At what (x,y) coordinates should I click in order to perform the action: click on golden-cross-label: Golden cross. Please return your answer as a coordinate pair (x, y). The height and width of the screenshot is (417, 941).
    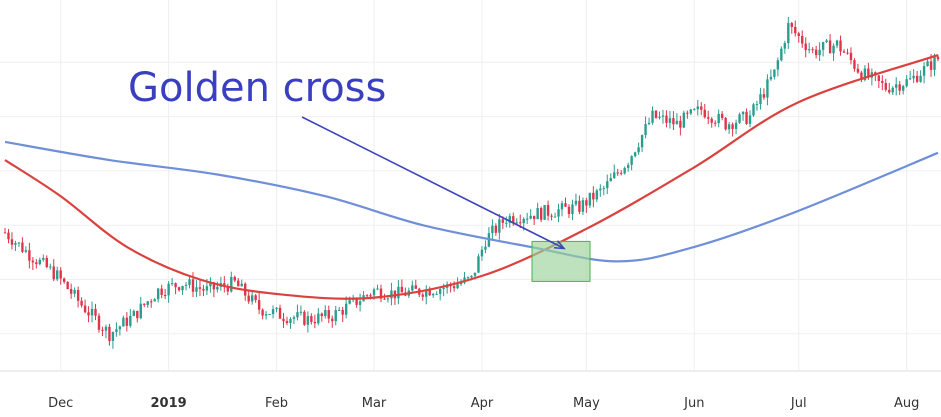
    Looking at the image, I should click on (257, 88).